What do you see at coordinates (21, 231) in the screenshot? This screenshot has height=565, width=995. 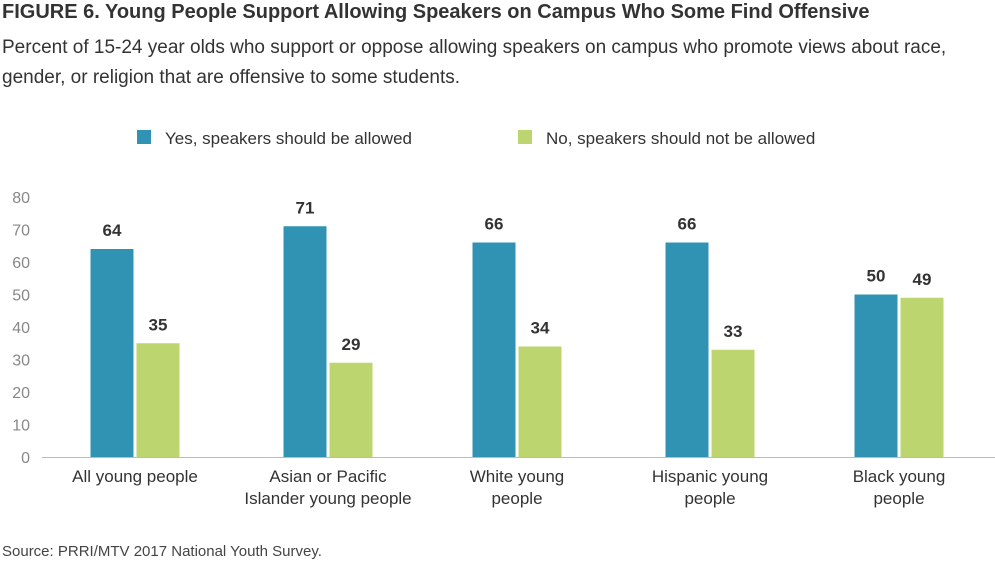 I see `y-tick-label: 70` at bounding box center [21, 231].